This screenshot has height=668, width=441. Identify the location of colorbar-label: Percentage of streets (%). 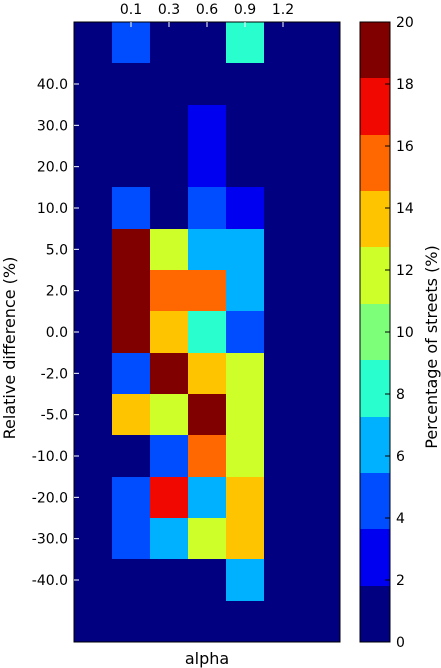
(431, 347).